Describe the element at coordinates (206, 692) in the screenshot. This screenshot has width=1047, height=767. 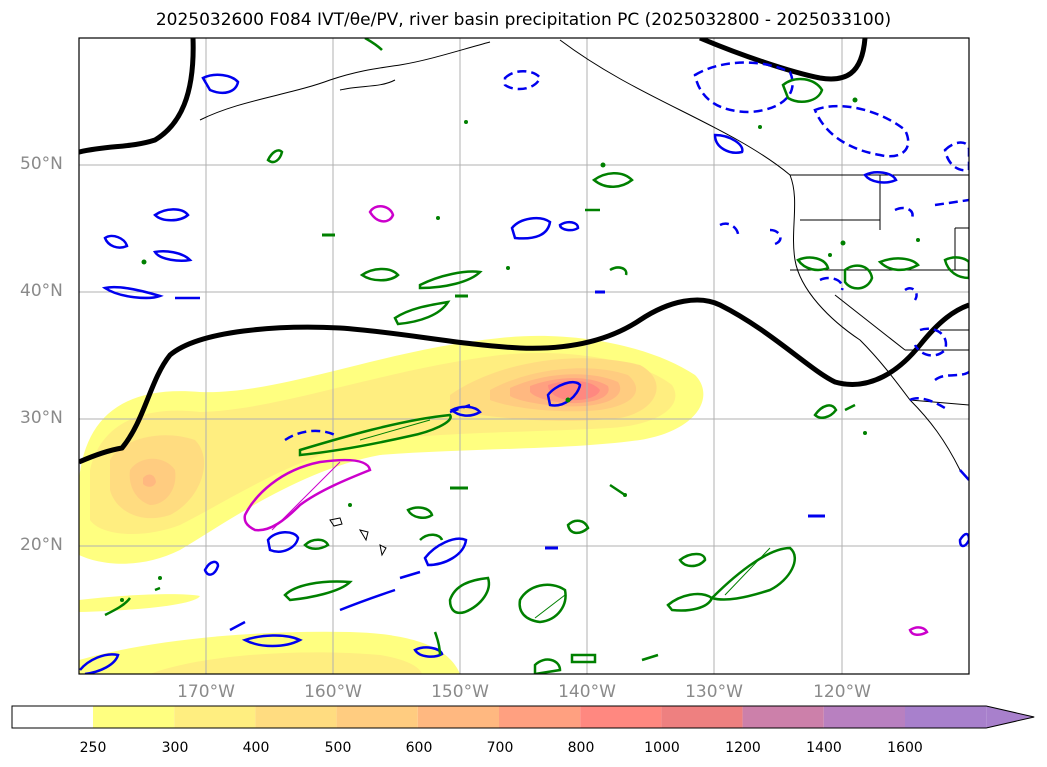
I see `lon-label-170w: 170°W` at that location.